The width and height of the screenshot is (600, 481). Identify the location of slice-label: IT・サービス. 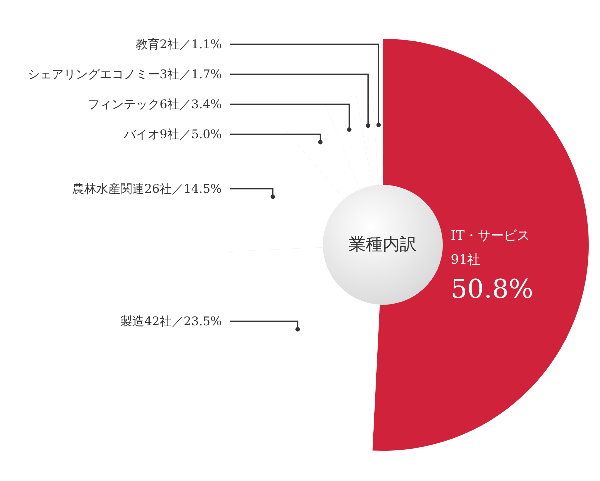
(490, 236).